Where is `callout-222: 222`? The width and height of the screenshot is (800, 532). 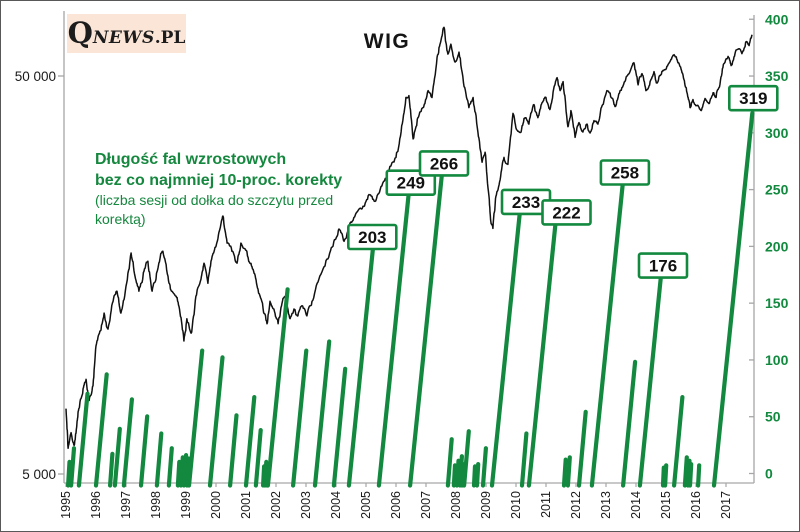 callout-222: 222 is located at coordinates (566, 212).